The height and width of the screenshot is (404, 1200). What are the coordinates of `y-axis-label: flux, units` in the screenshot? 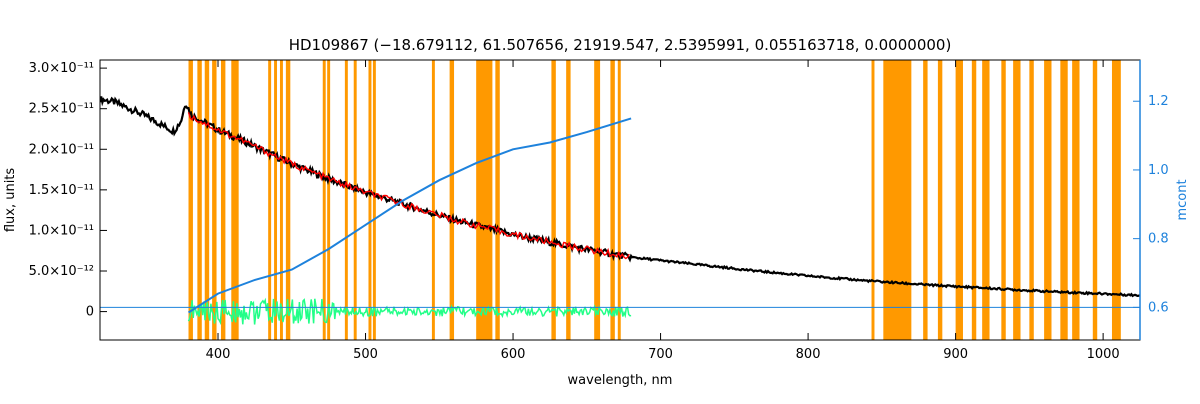 It's located at (10, 200).